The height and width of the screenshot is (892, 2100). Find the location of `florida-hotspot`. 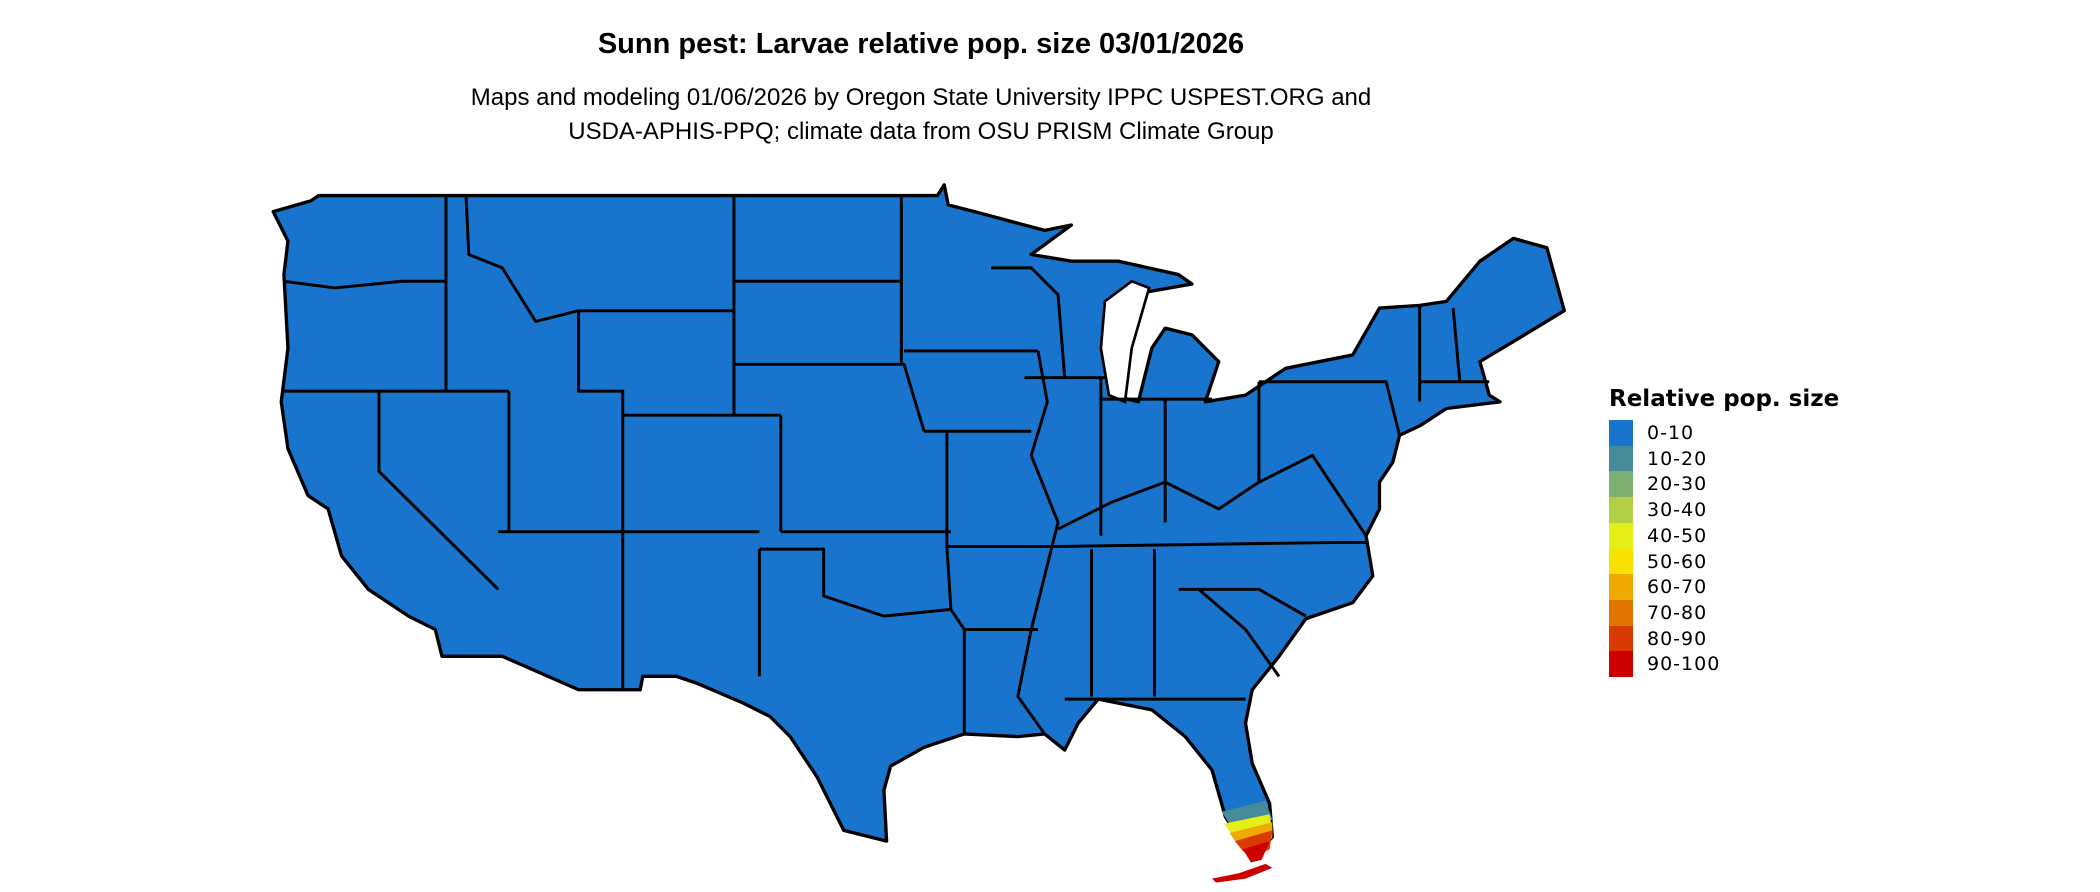

florida-hotspot is located at coordinates (1242, 841).